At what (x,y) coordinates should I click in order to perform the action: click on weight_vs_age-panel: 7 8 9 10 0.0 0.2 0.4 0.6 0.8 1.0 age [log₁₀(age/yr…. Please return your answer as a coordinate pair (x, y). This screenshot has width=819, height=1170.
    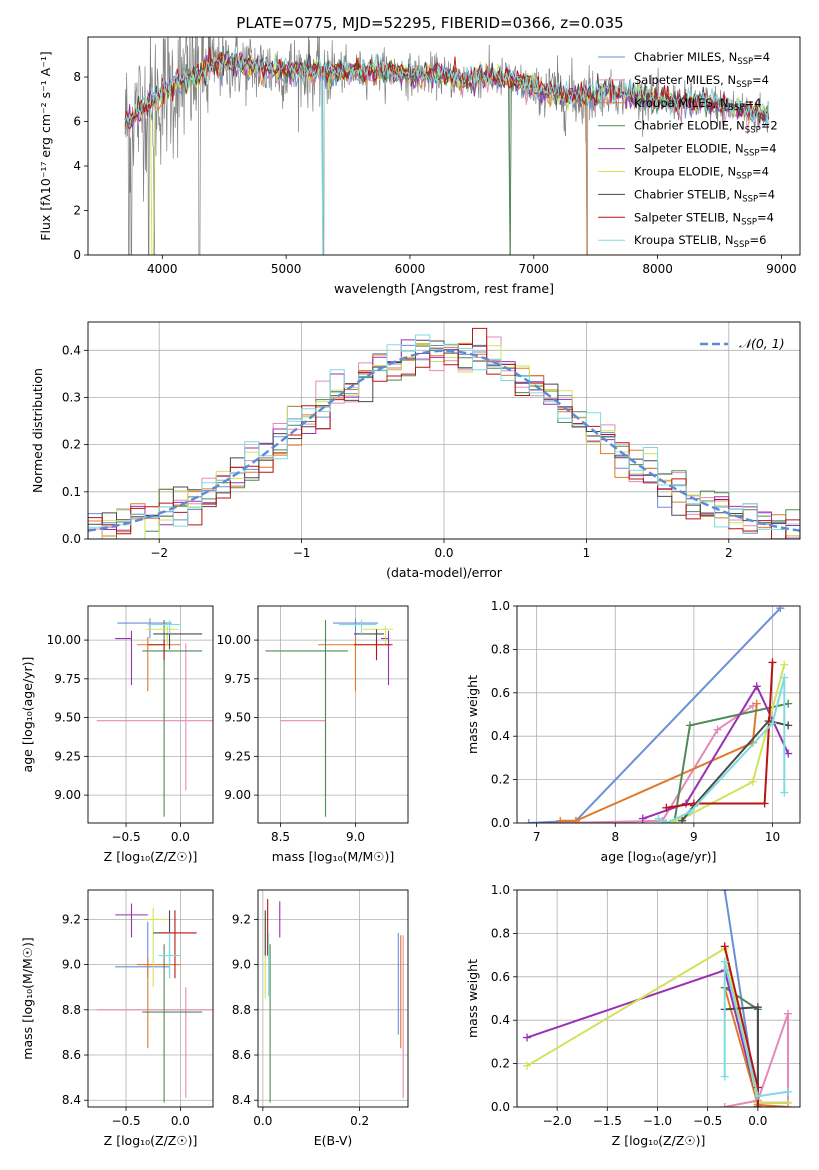
    Looking at the image, I should click on (633, 731).